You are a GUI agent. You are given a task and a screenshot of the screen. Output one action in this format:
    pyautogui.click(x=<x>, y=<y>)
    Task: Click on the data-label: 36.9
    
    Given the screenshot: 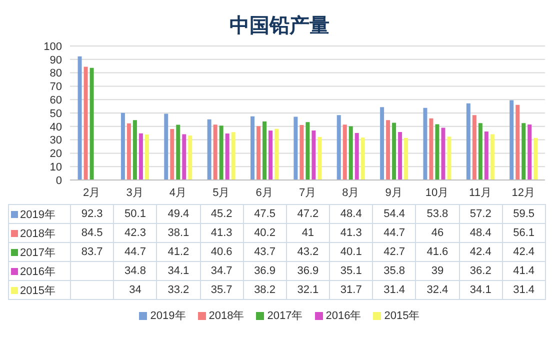 What is the action you would take?
    pyautogui.click(x=264, y=271)
    